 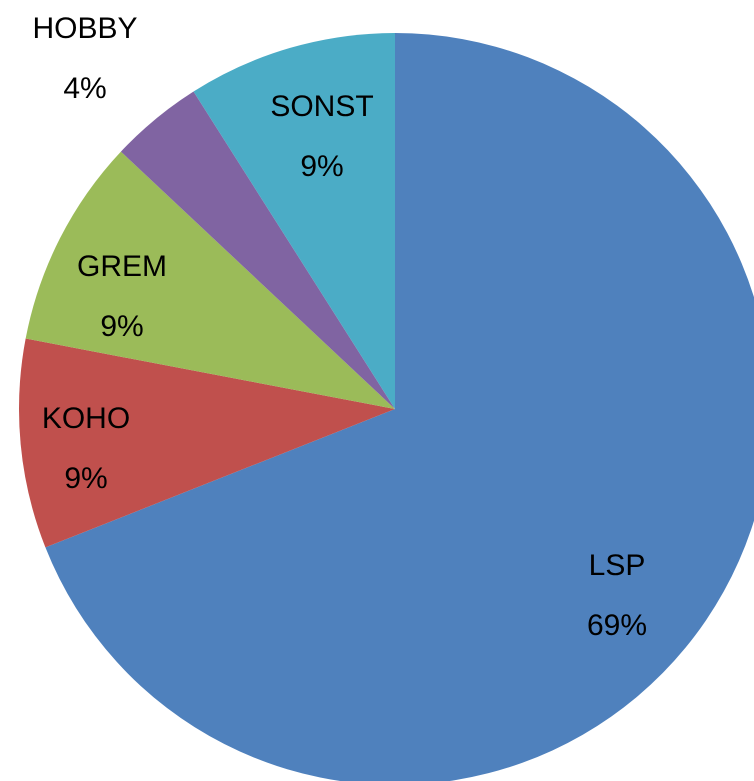 What do you see at coordinates (86, 418) in the screenshot?
I see `slice-label: KOHO` at bounding box center [86, 418].